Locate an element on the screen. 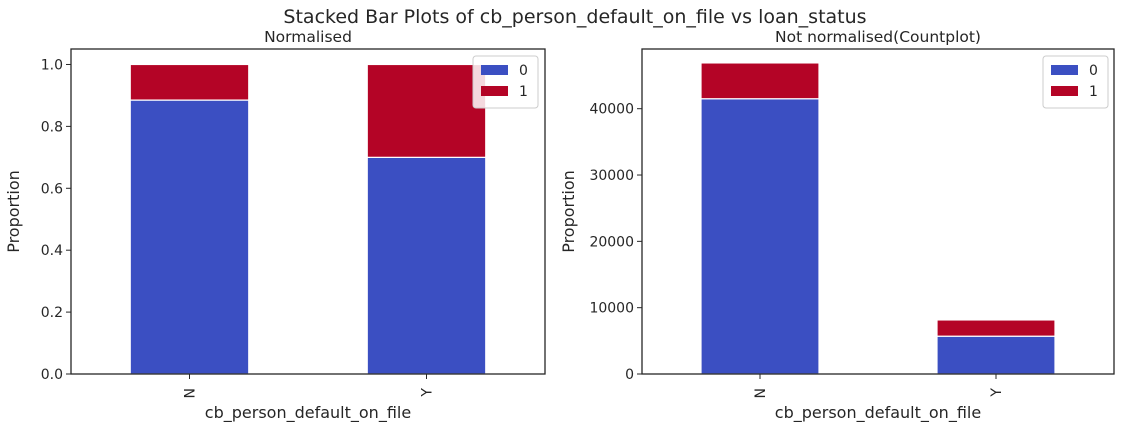 This screenshot has height=432, width=1125. y-tick-label: 0.0 is located at coordinates (52, 375).